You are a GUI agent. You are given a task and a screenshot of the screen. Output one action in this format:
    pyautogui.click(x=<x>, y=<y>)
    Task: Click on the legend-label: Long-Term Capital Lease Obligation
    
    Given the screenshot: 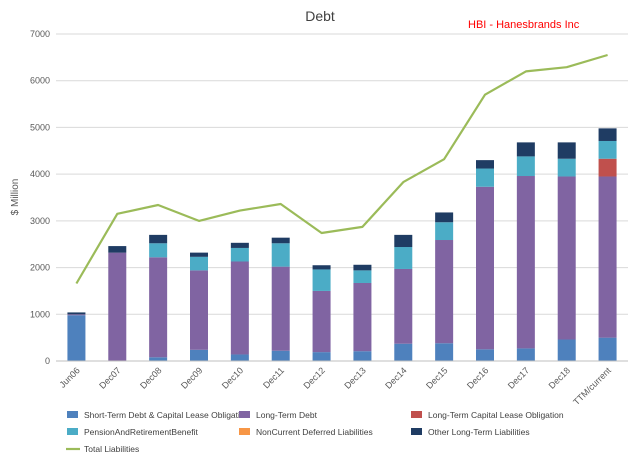 What is the action you would take?
    pyautogui.click(x=496, y=415)
    